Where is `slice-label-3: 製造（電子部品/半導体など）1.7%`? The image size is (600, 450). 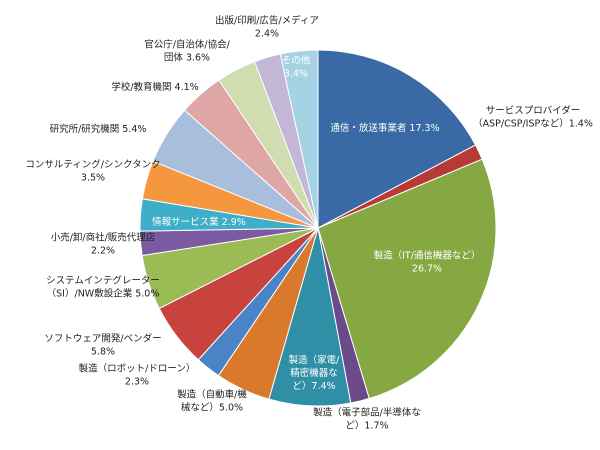 slice-label-3: 製造（電子部品/半導体など）1.7% is located at coordinates (367, 419).